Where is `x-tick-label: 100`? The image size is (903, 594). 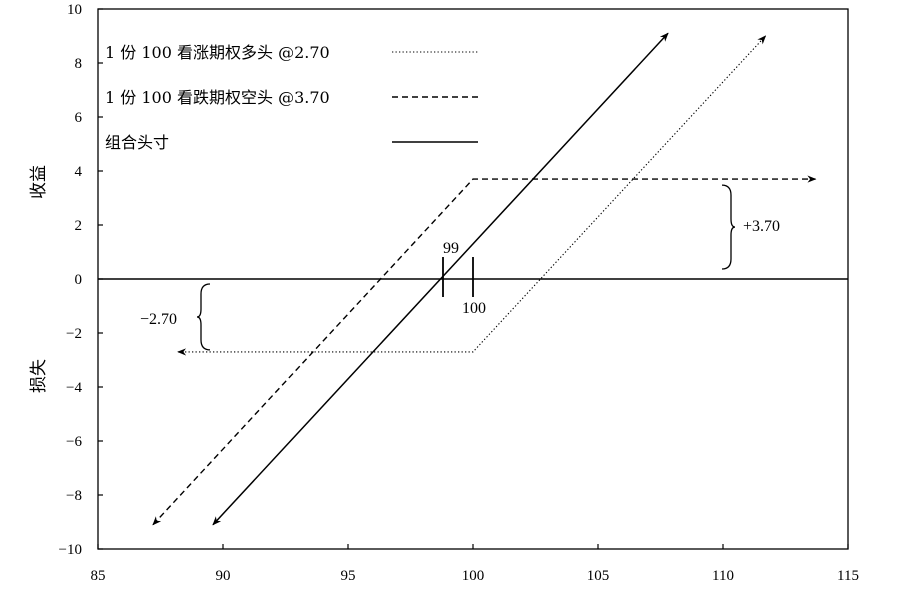 x-tick-label: 100 is located at coordinates (473, 576).